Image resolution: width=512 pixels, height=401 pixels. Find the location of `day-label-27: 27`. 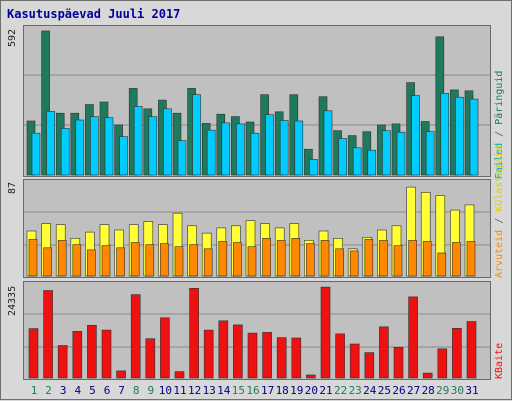

day-label-27: 27 is located at coordinates (413, 390).